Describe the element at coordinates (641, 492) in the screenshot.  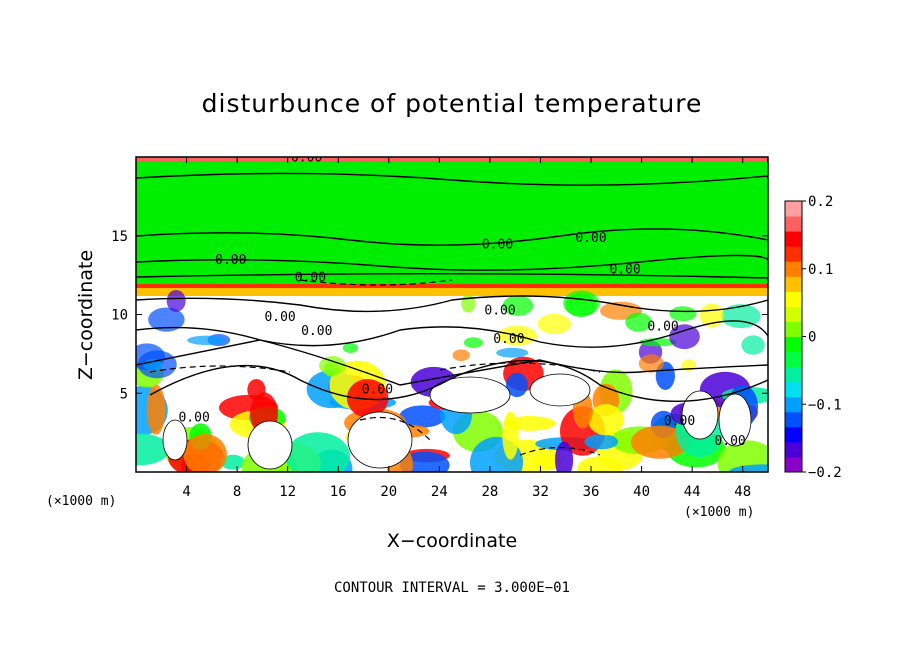
I see `x-tick-label: 40` at that location.